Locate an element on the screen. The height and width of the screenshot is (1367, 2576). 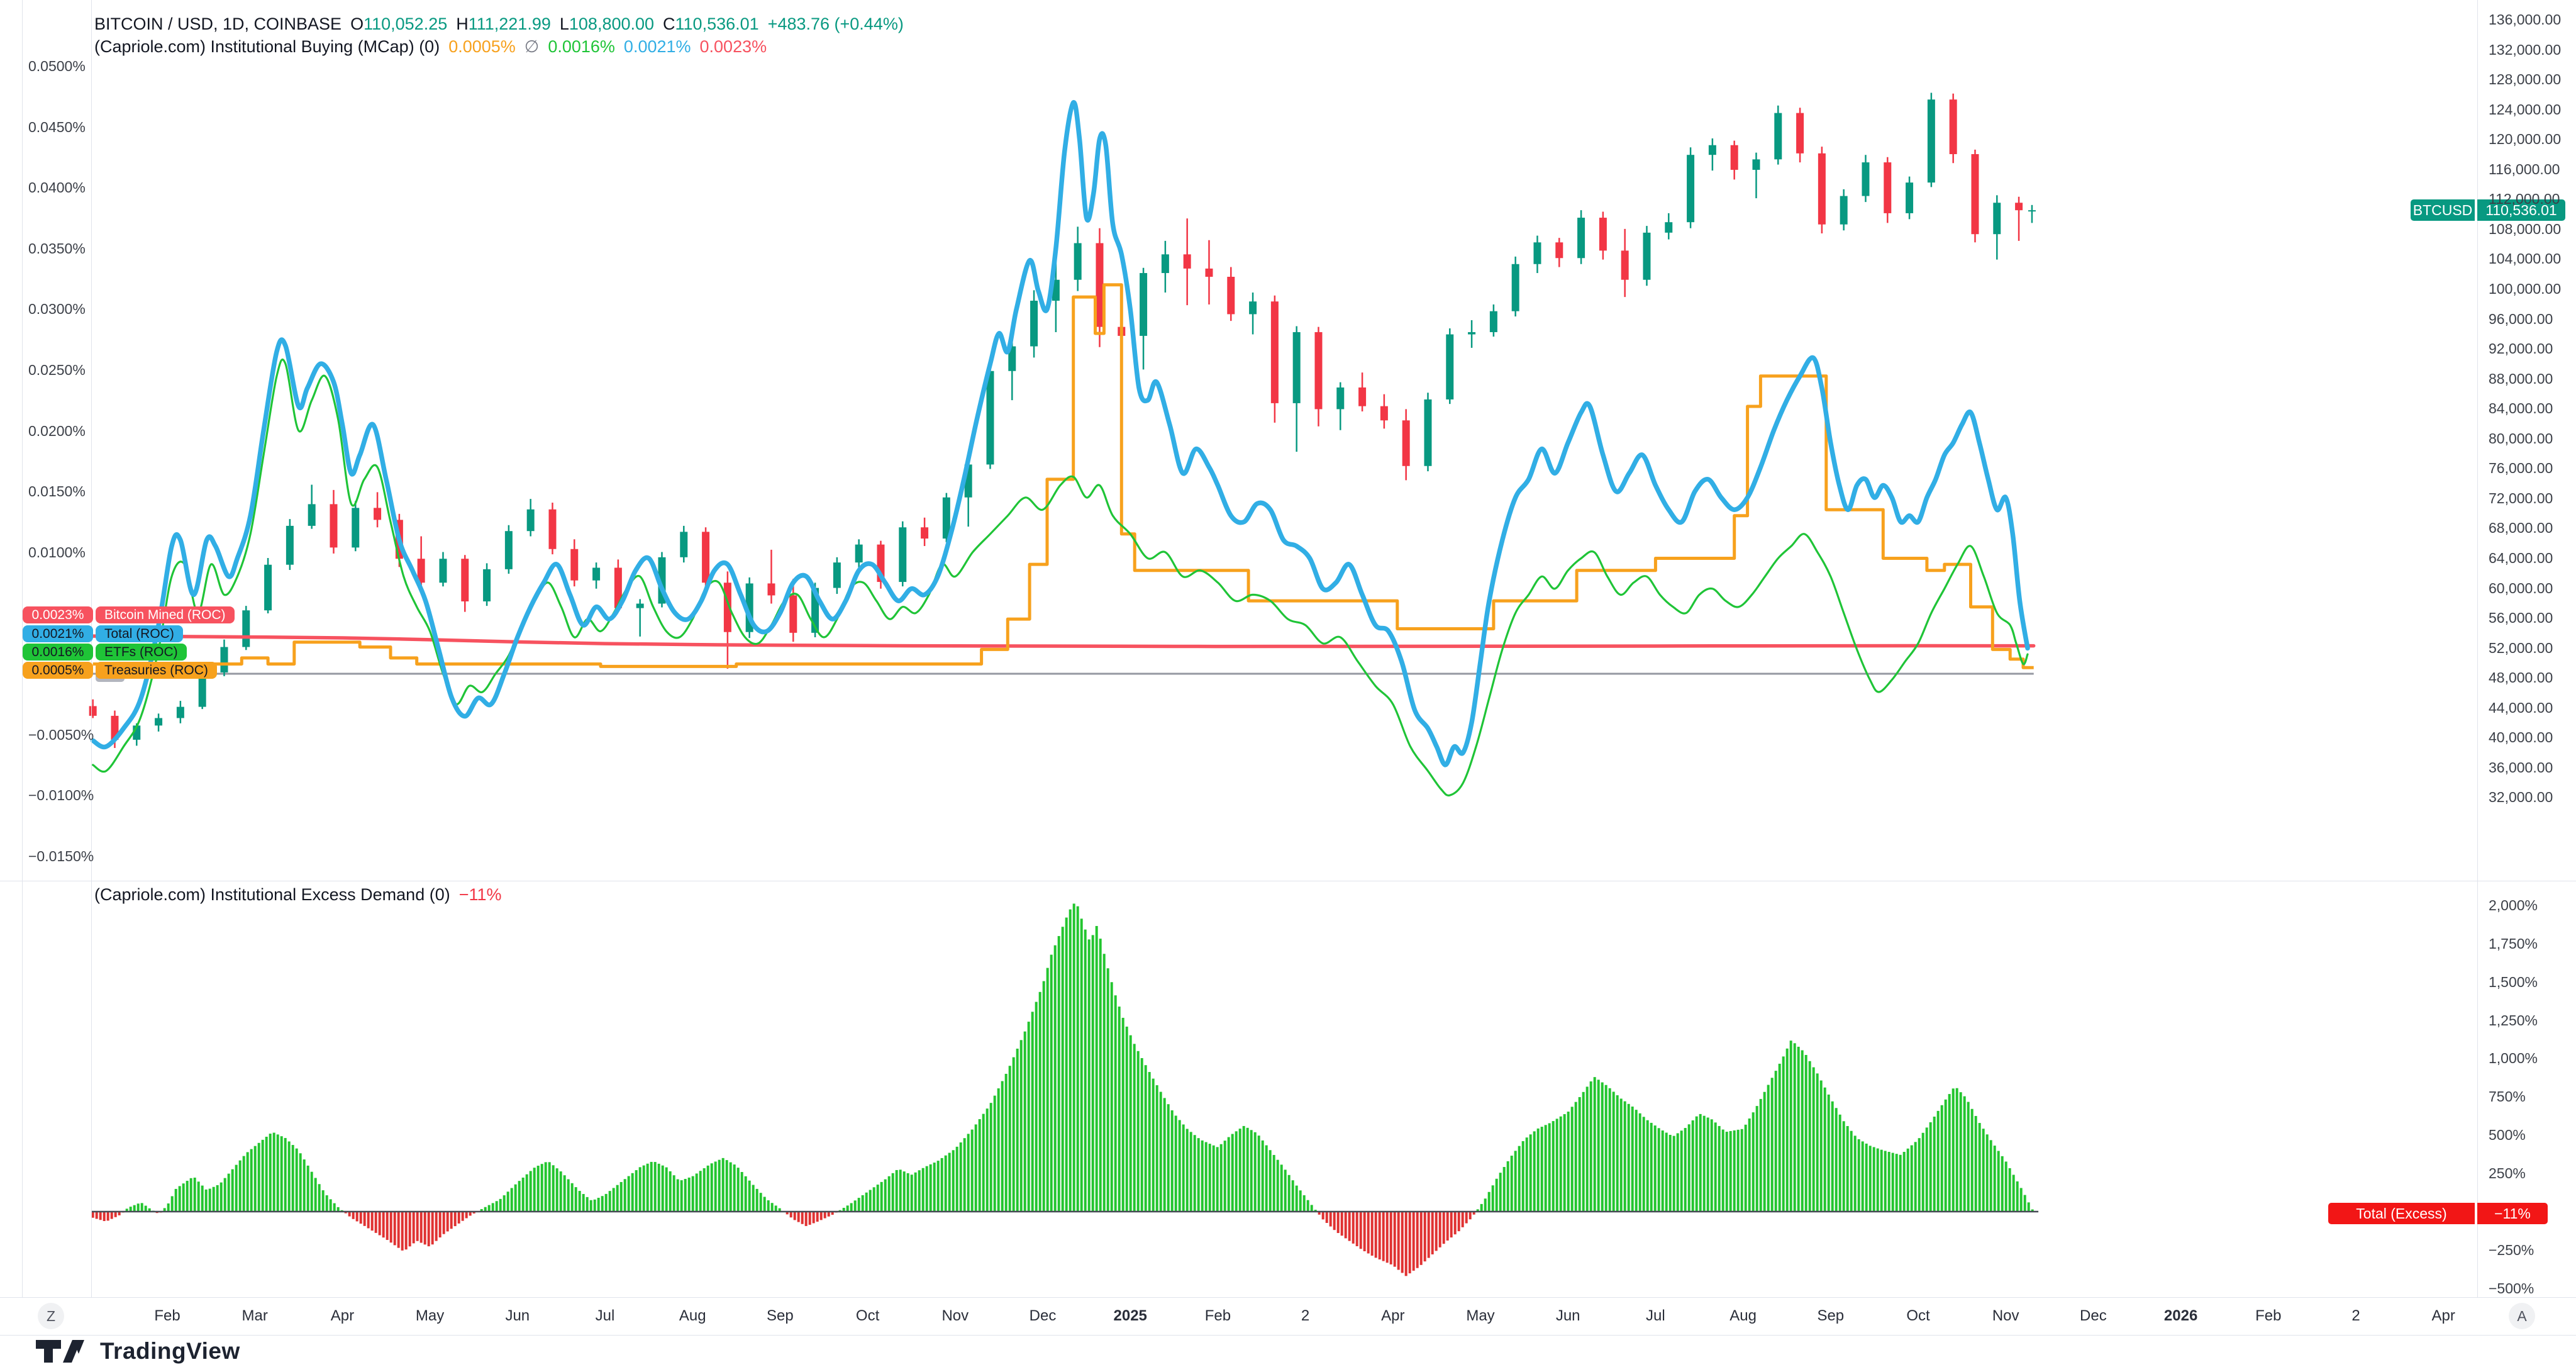
time-label: Jun is located at coordinates (1567, 1315).